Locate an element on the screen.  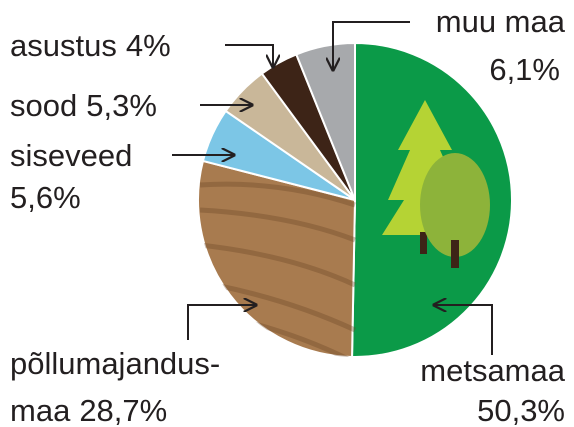
category-label: metsamaa is located at coordinates (492, 370).